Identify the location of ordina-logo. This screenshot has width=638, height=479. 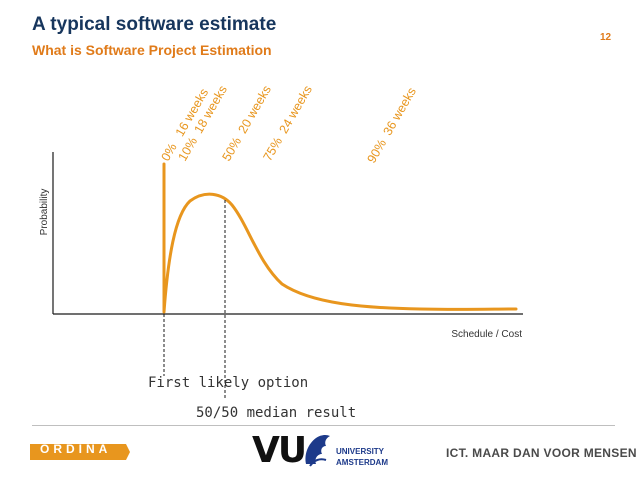
(80, 452).